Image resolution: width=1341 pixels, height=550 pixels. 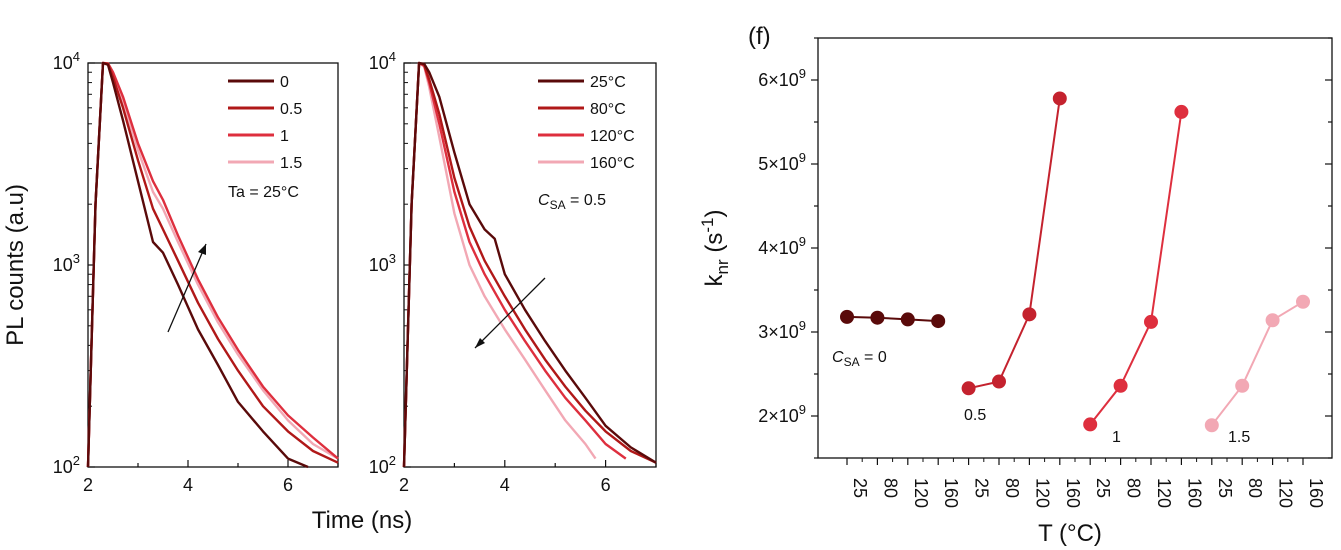 What do you see at coordinates (187, 288) in the screenshot?
I see `left-trend-arrow` at bounding box center [187, 288].